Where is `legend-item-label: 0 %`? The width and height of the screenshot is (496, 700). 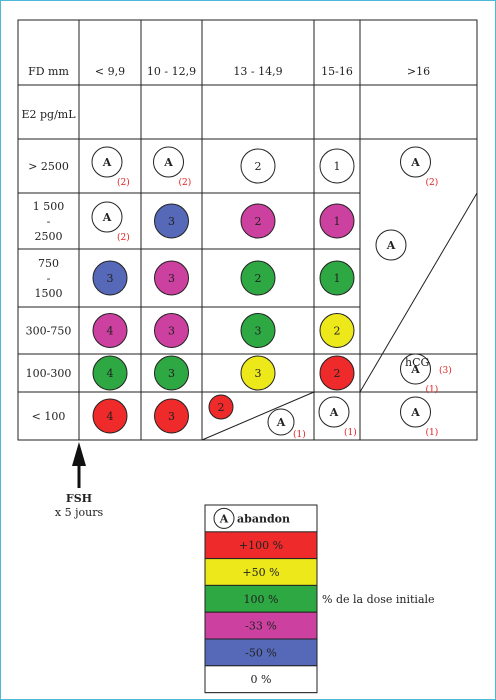 legend-item-label: 0 % is located at coordinates (261, 679).